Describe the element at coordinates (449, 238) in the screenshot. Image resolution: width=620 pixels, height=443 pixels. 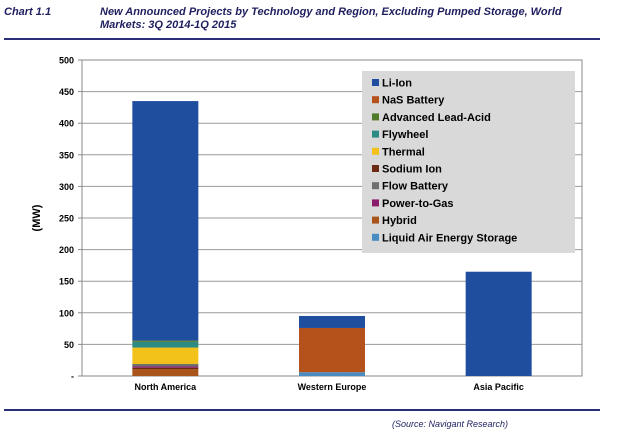
I see `legend-label: Liquid Air Energy Storage` at that location.